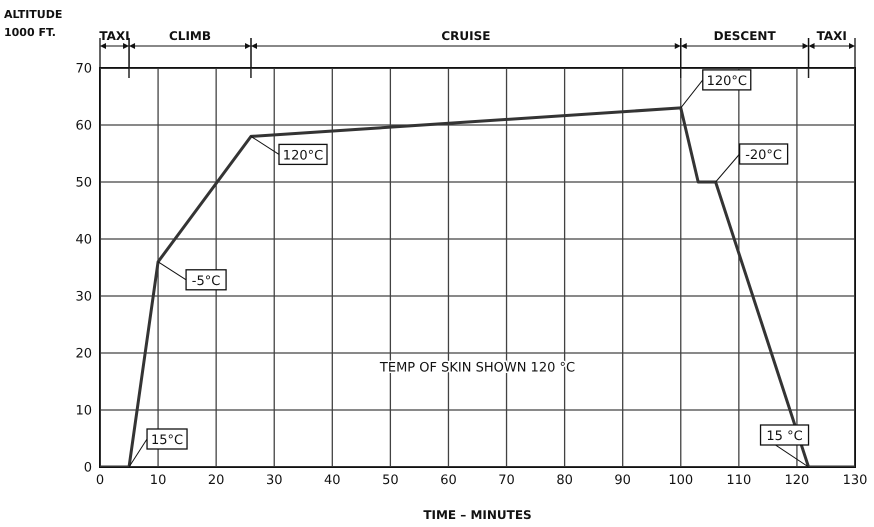 The height and width of the screenshot is (527, 874). Describe the element at coordinates (34, 24) in the screenshot. I see `y-axis-title: ALTITUDE 1000 FT.` at that location.